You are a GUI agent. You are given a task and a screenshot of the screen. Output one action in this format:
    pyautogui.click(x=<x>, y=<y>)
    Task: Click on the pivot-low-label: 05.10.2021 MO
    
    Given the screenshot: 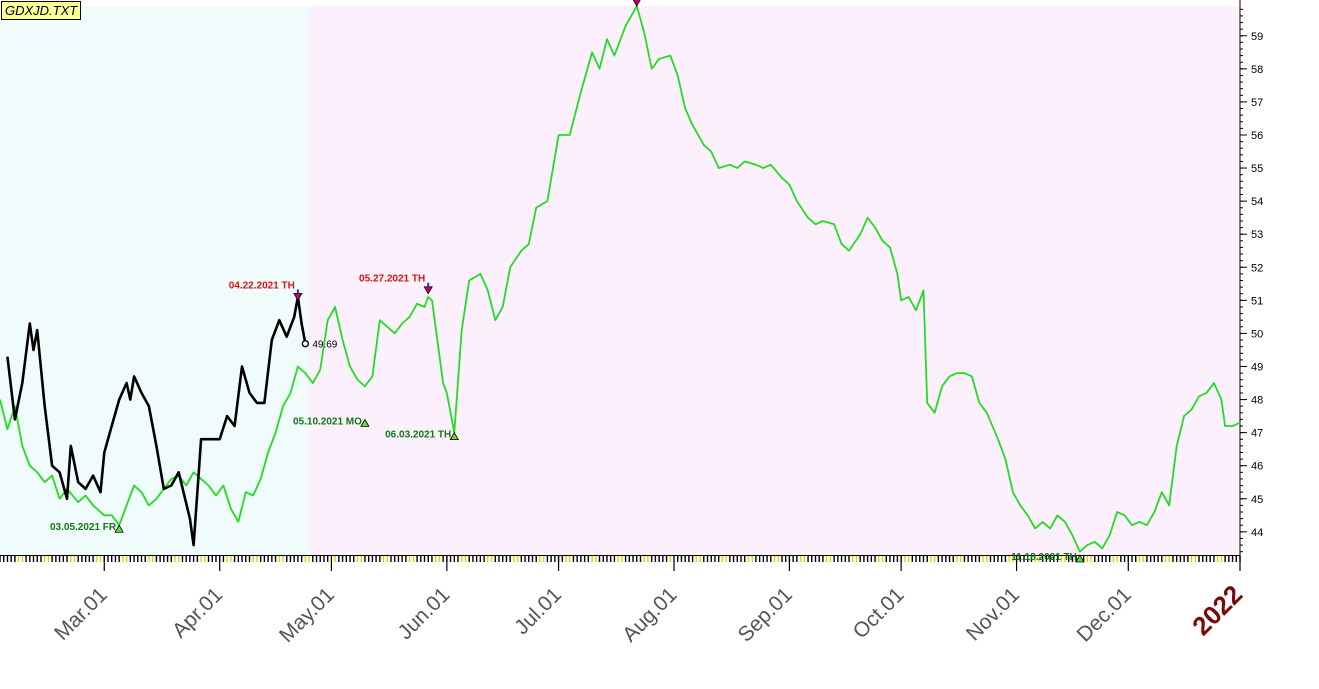 What is the action you would take?
    pyautogui.click(x=327, y=421)
    